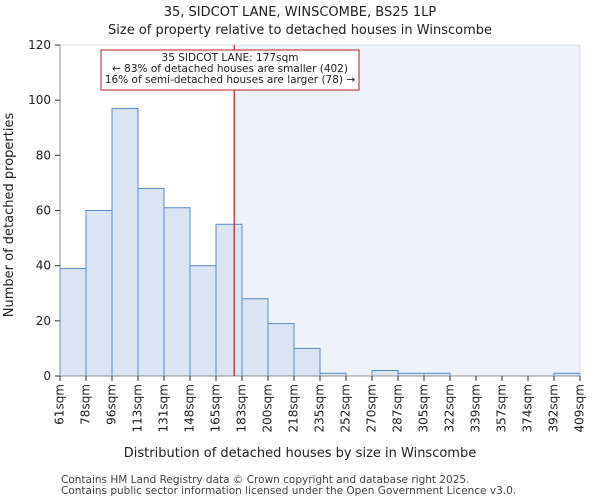  I want to click on y-tick-label: 40, so click(43, 266).